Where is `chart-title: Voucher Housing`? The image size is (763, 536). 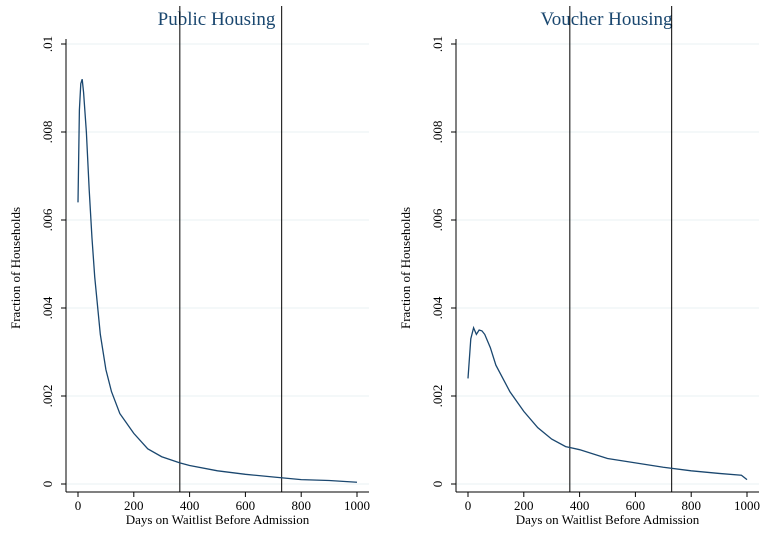
chart-title: Voucher Housing is located at coordinates (606, 19).